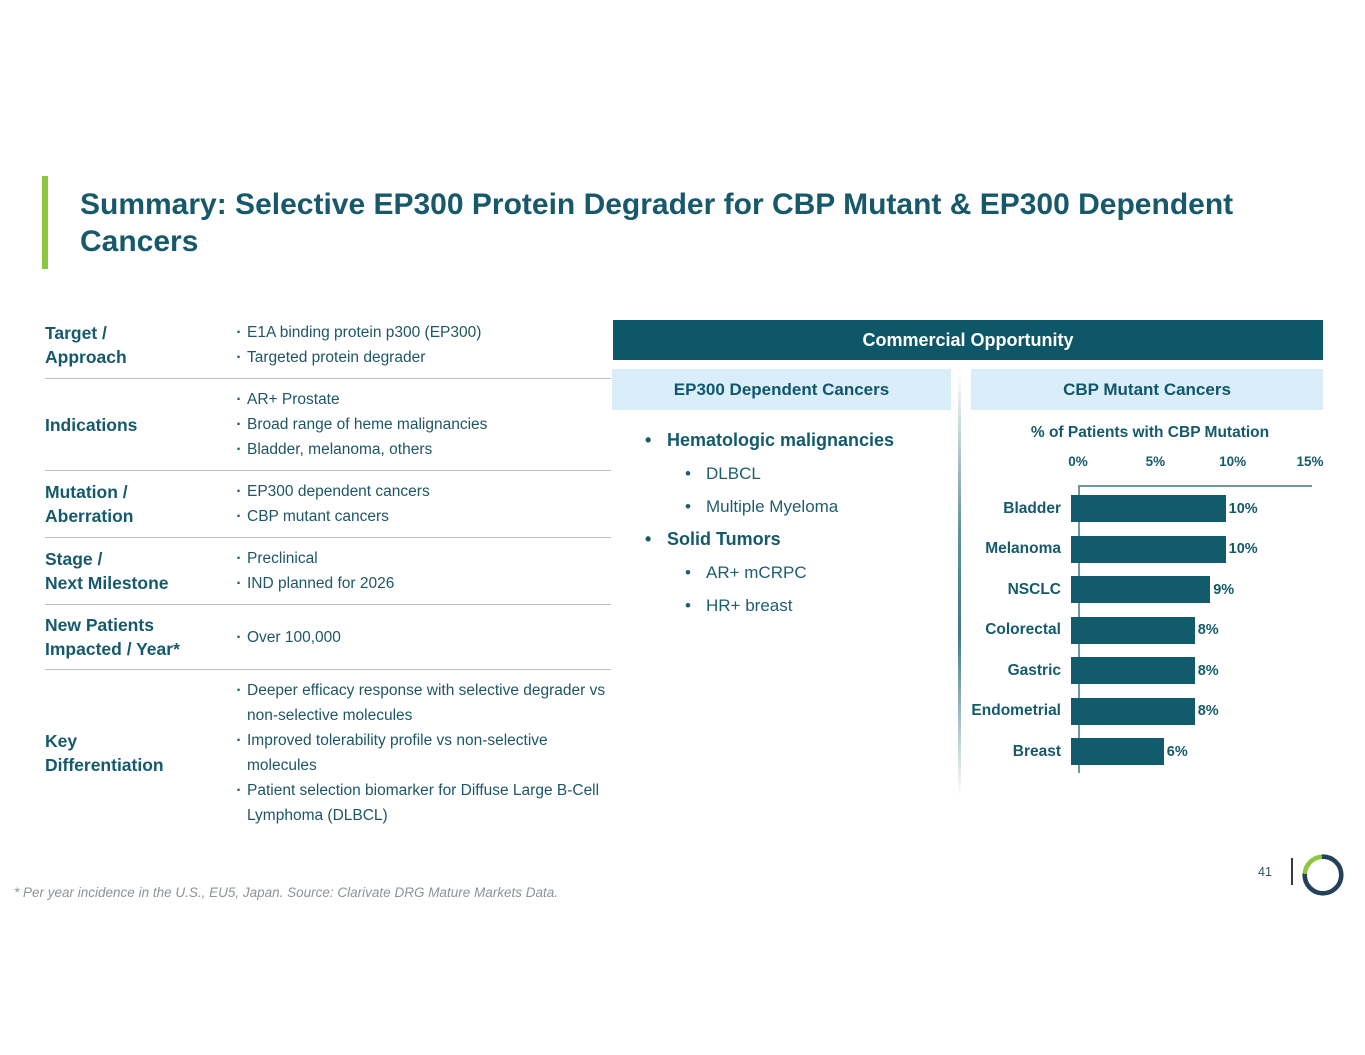 The height and width of the screenshot is (1055, 1365). Describe the element at coordinates (797, 440) in the screenshot. I see `indication-group-label: • Hematologic malignancies` at that location.